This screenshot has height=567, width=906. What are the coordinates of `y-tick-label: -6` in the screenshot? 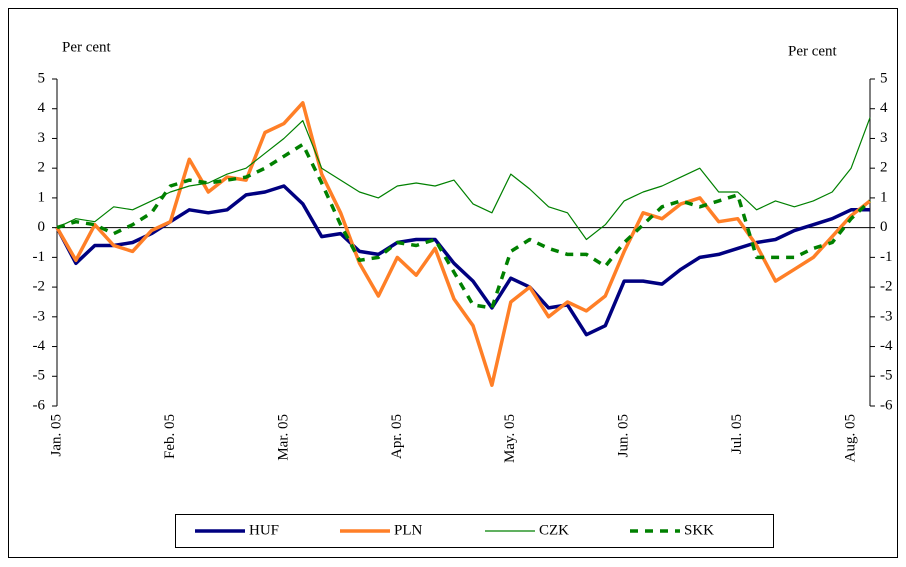 It's located at (39, 405).